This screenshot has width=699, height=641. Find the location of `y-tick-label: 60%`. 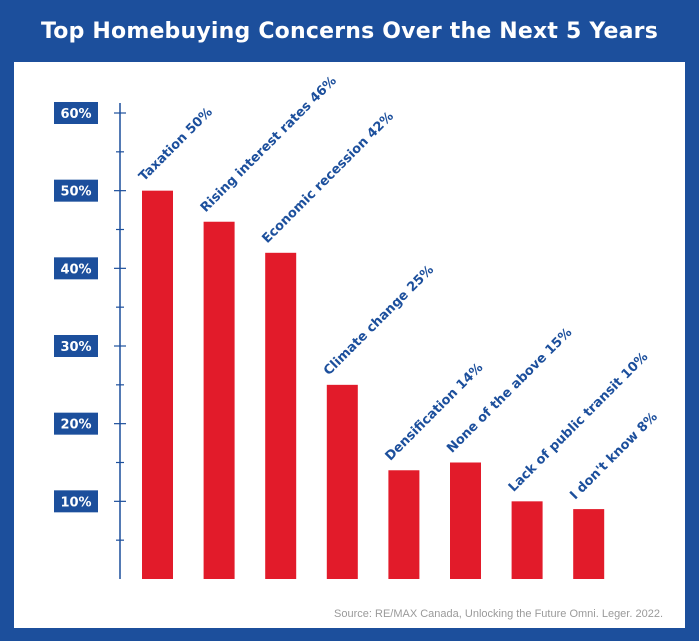

y-tick-label: 60% is located at coordinates (75, 114).